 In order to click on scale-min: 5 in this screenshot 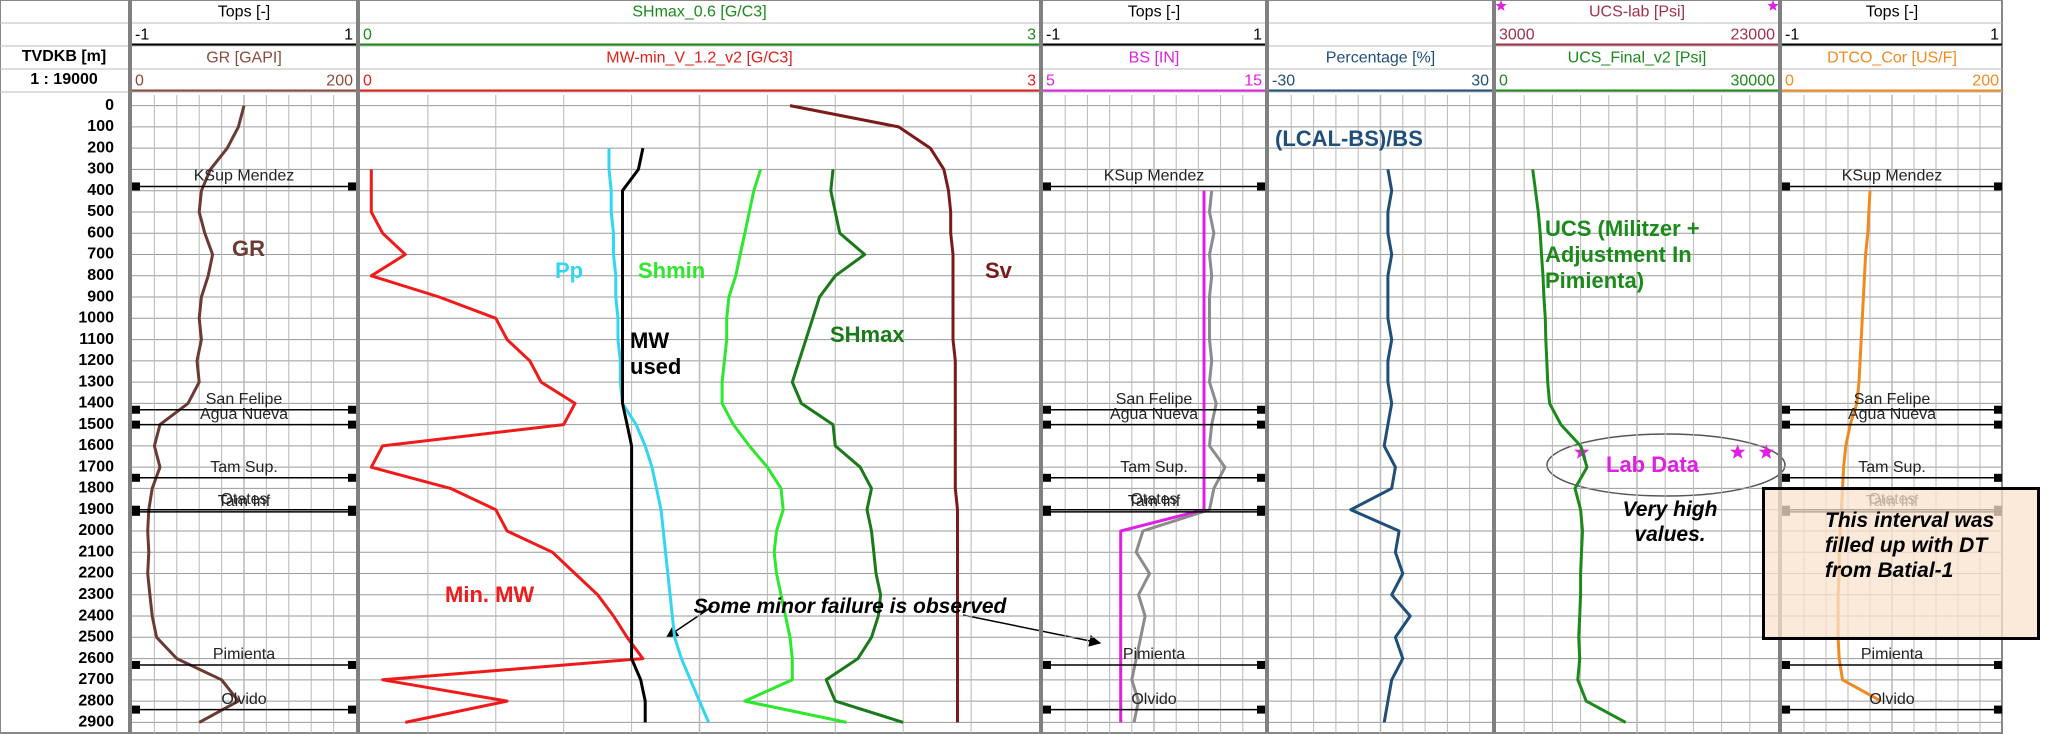, I will do `click(1050, 81)`.